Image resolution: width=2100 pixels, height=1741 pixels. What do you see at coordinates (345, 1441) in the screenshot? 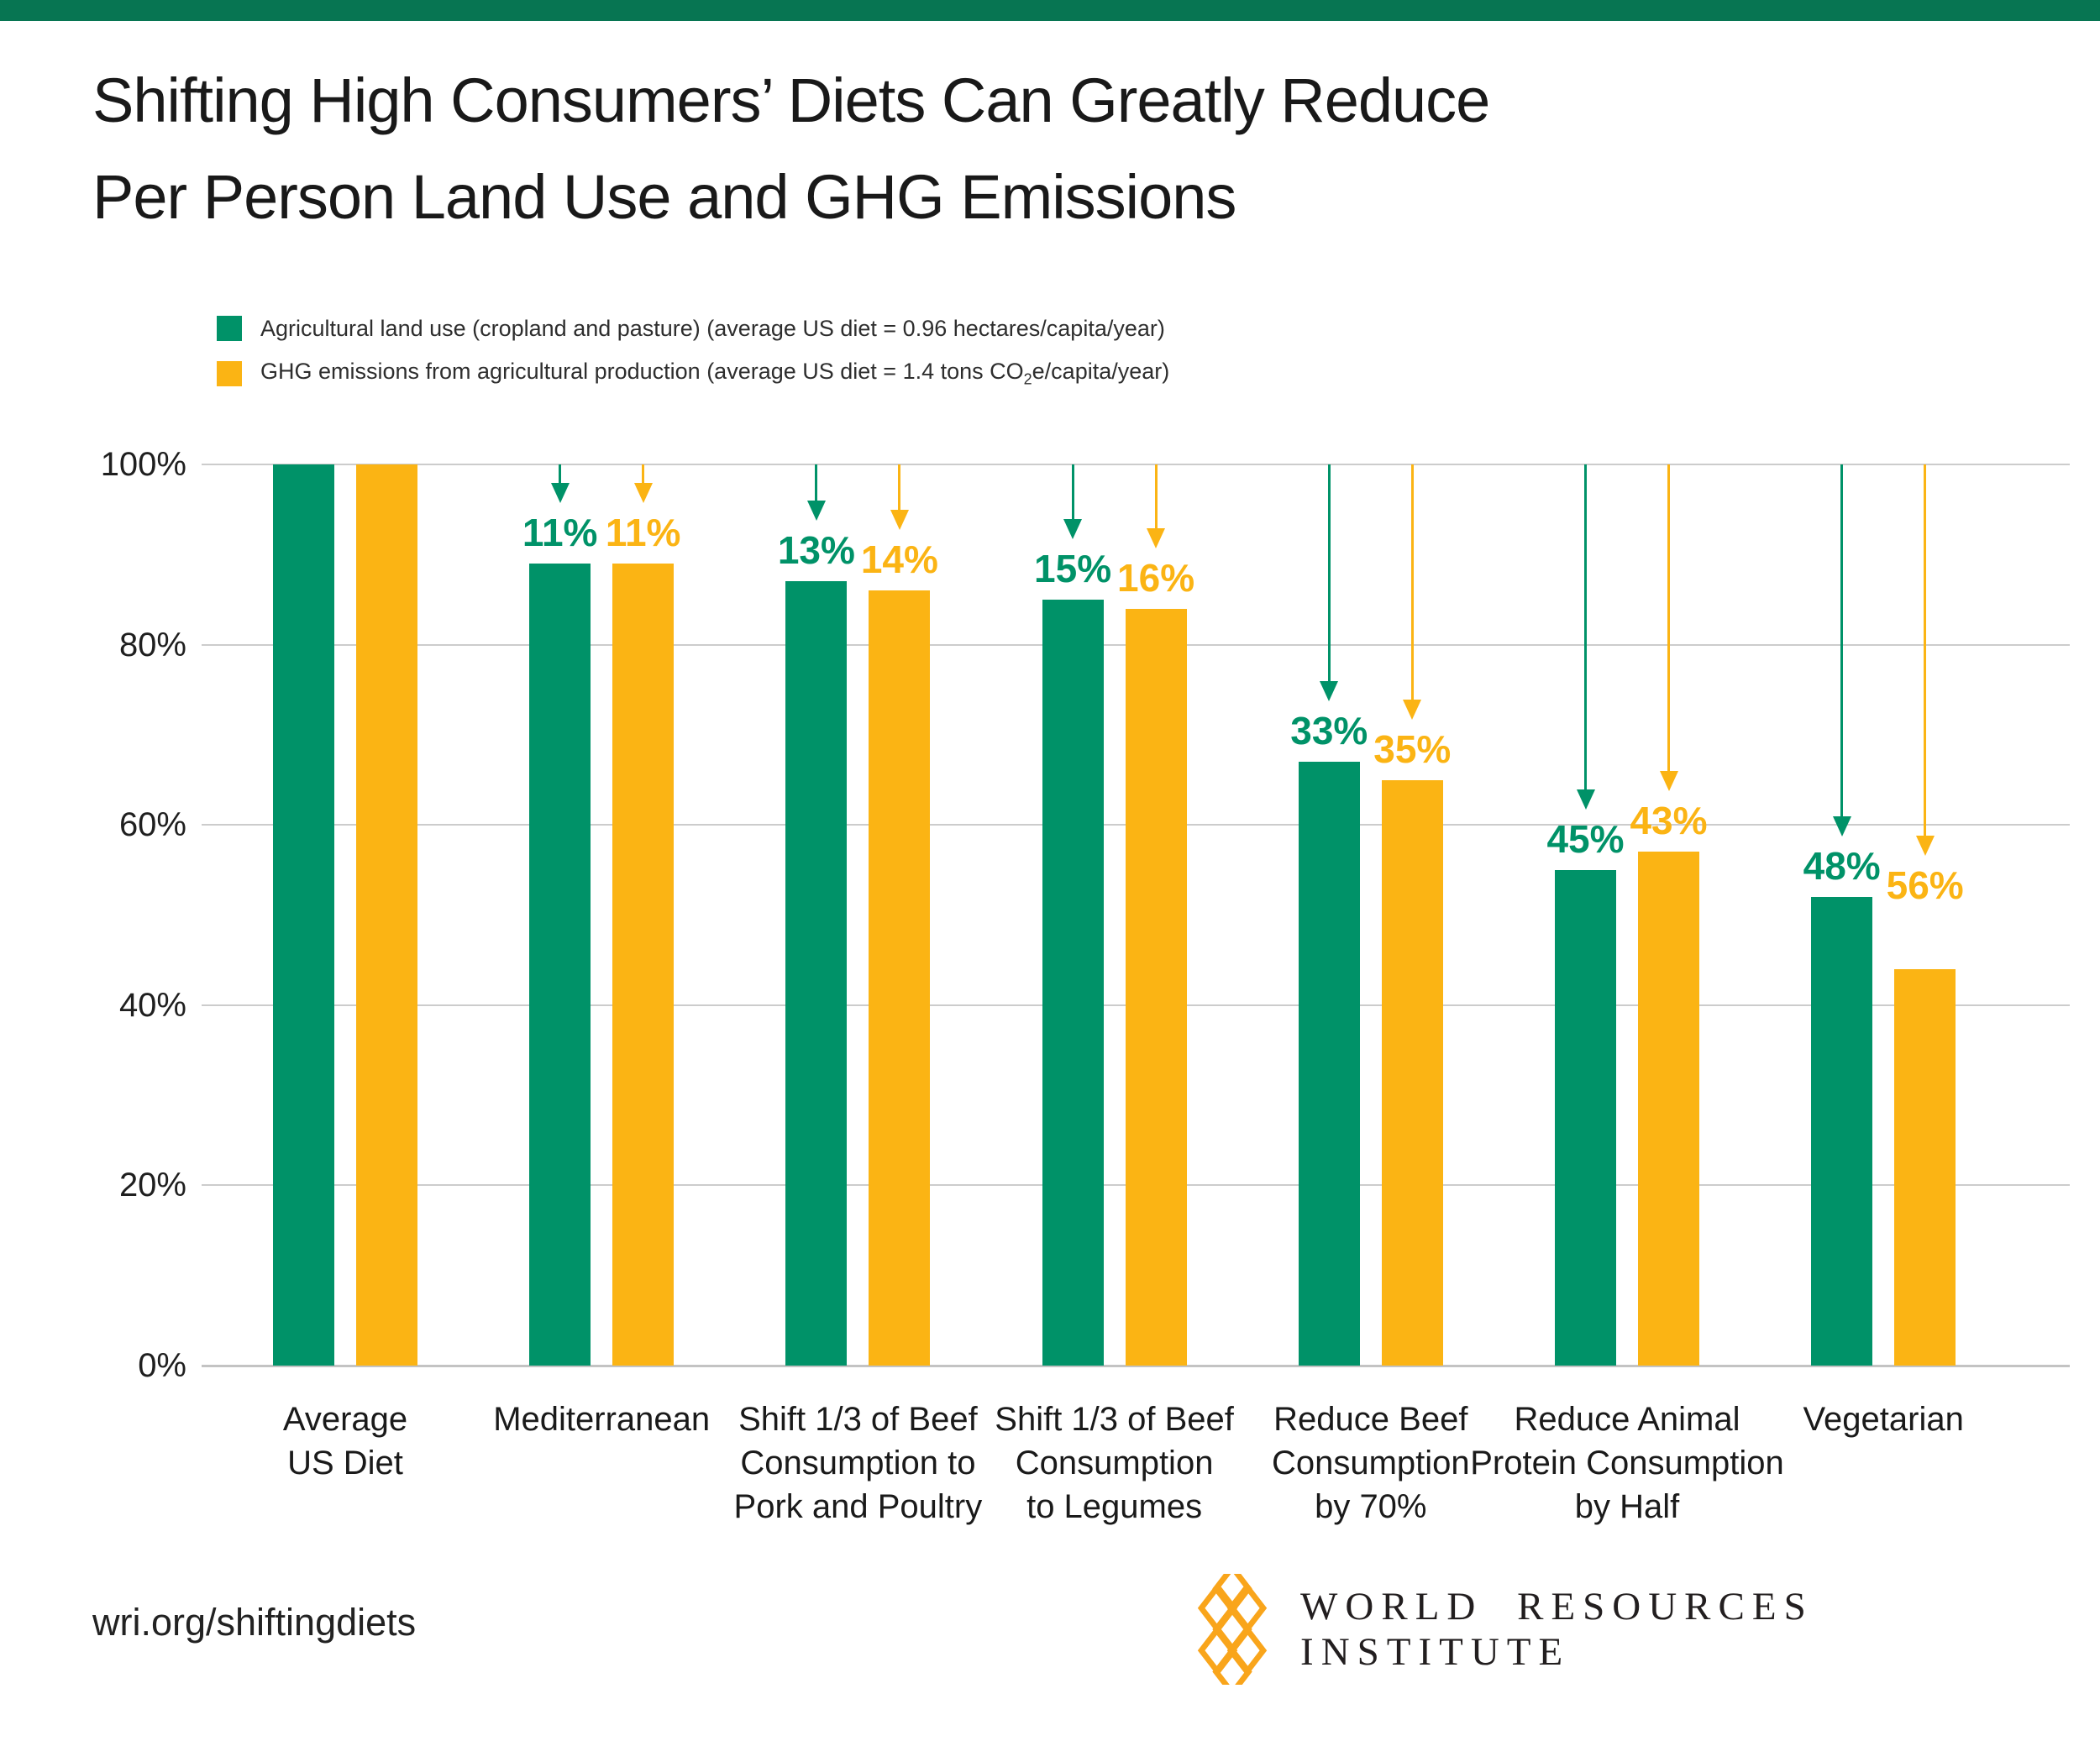
I see `category-label-1: Average US Diet` at bounding box center [345, 1441].